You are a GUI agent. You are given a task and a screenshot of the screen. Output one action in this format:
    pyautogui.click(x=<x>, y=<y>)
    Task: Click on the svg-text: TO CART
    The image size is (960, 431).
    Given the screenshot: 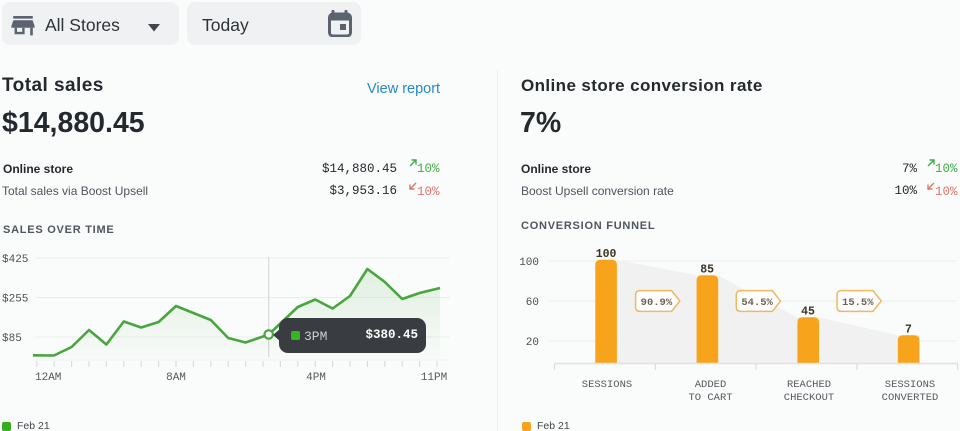 What is the action you would take?
    pyautogui.click(x=710, y=398)
    